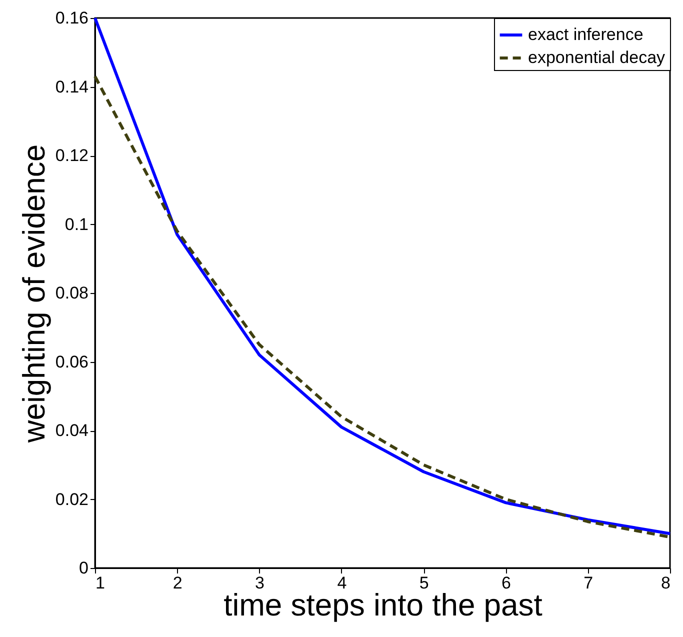 This screenshot has width=683, height=637. I want to click on y-tick-label: 0, so click(83, 568).